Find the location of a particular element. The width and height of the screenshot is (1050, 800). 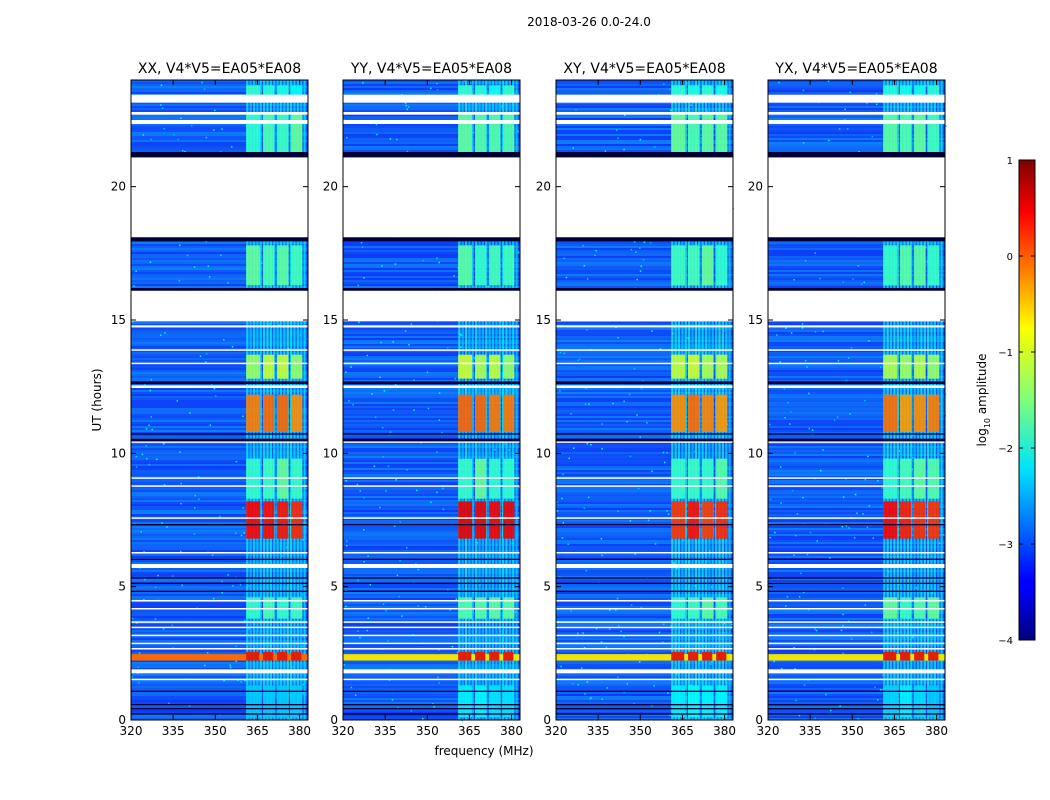

y-tick-label: 0 is located at coordinates (122, 720).